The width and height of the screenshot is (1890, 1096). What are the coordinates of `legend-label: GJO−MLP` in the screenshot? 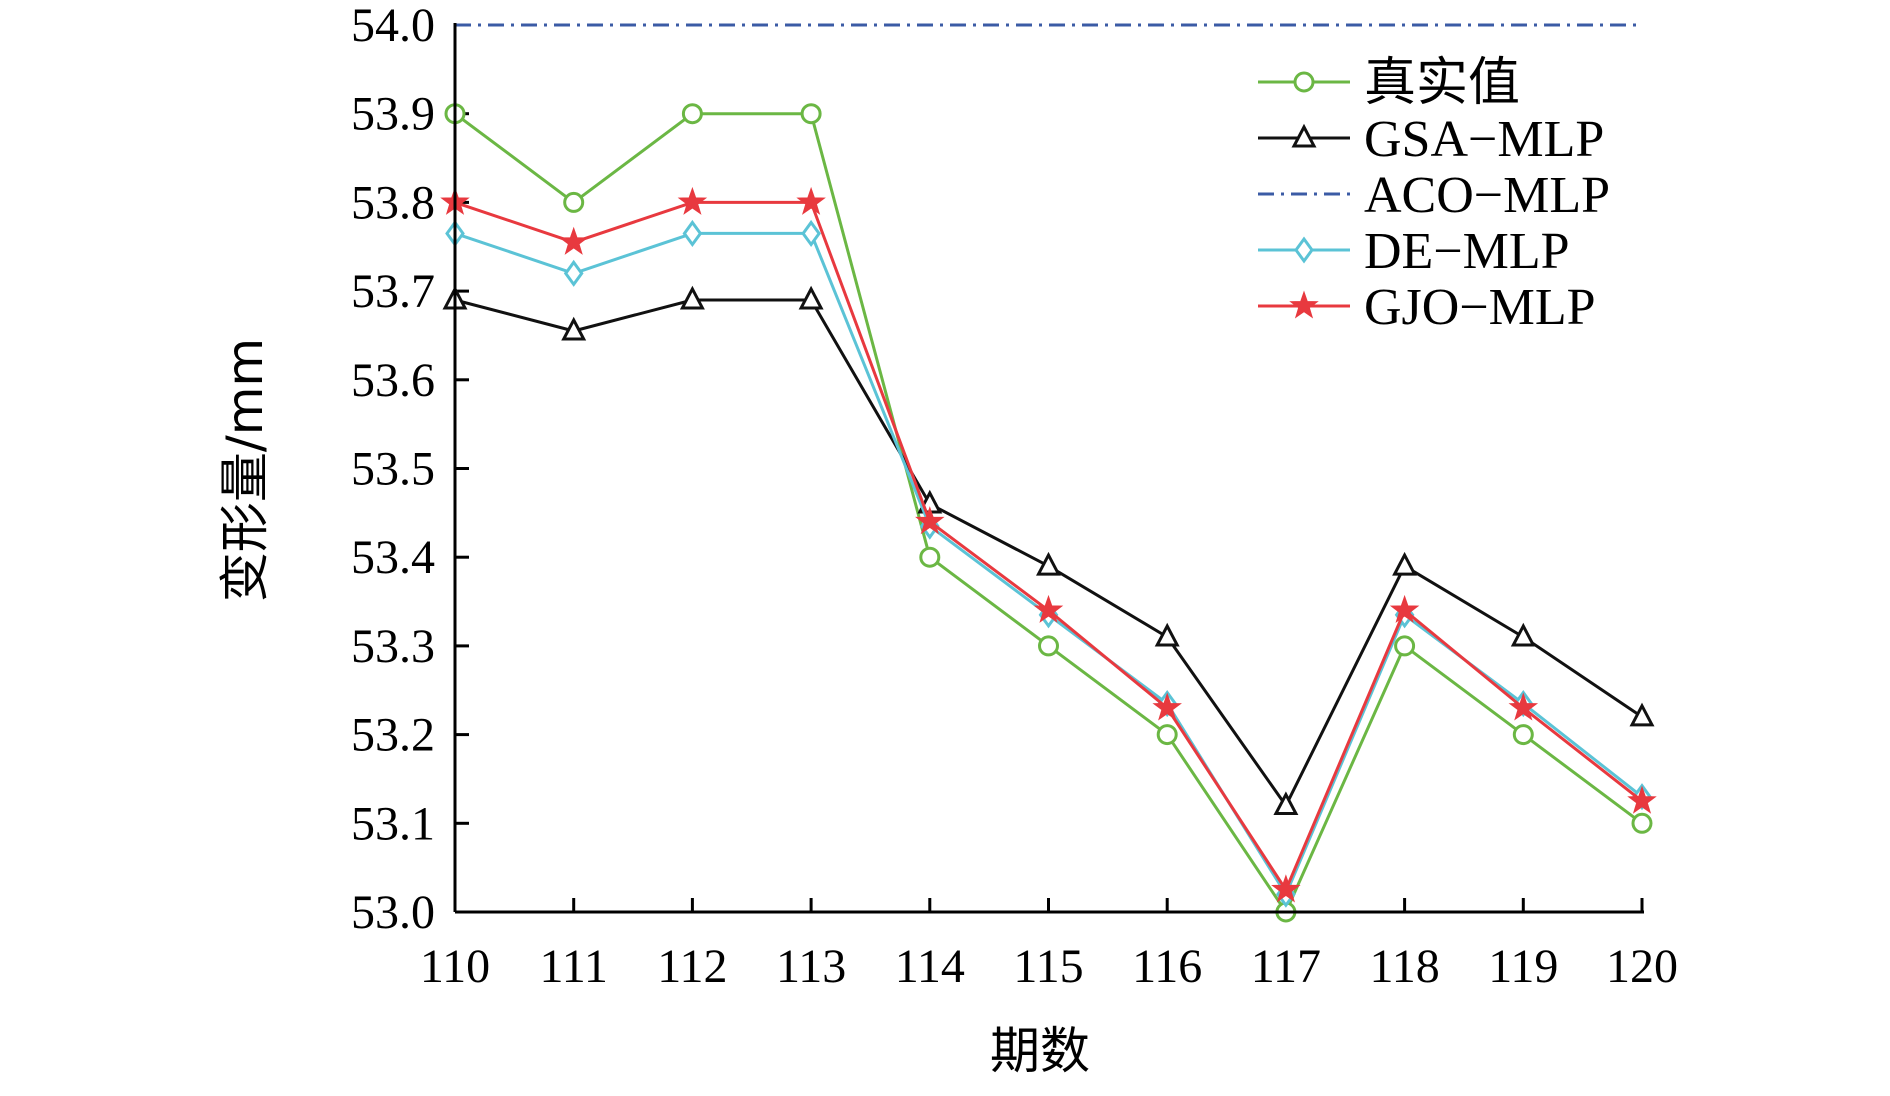 It's located at (1480, 307).